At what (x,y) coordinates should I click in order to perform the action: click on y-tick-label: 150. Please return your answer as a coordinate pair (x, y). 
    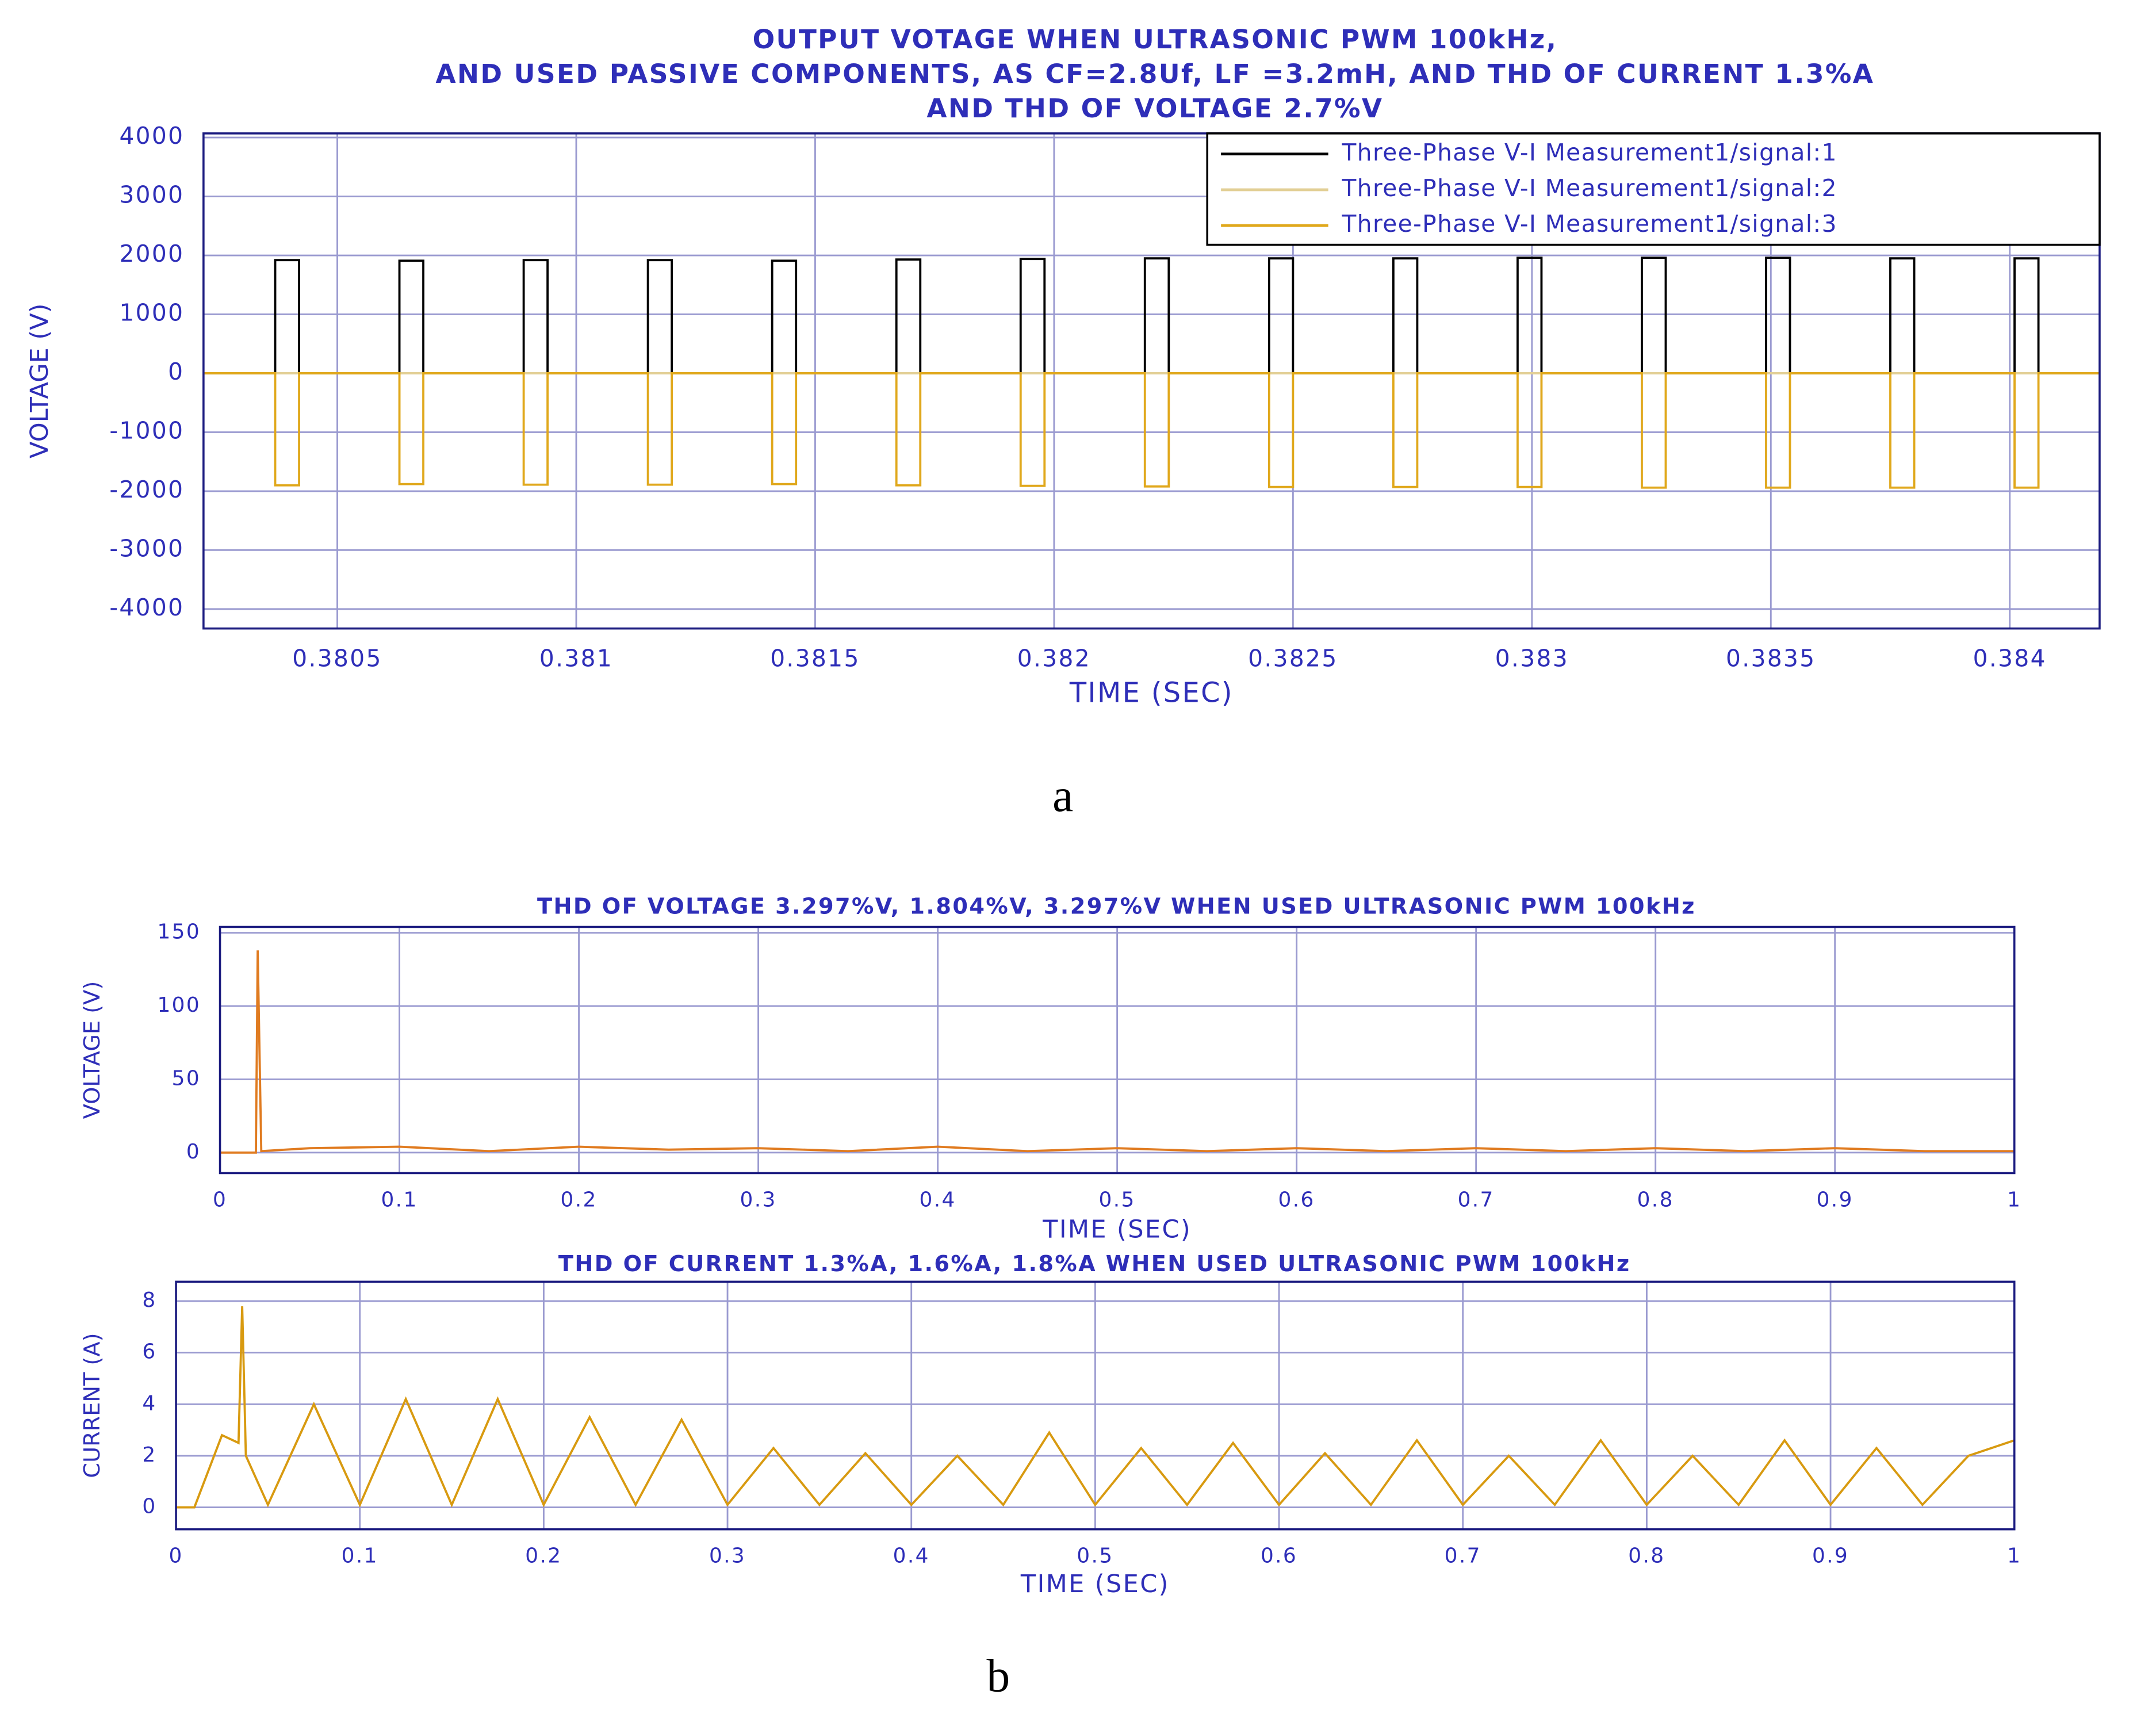
    Looking at the image, I should click on (179, 932).